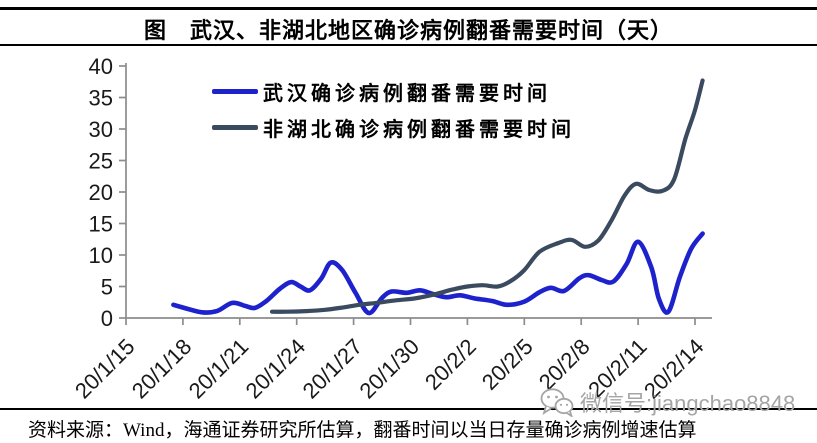 The image size is (817, 443). Describe the element at coordinates (419, 129) in the screenshot. I see `legend-label-non-hubei: 非湖北确诊病例翻番需要时间` at that location.